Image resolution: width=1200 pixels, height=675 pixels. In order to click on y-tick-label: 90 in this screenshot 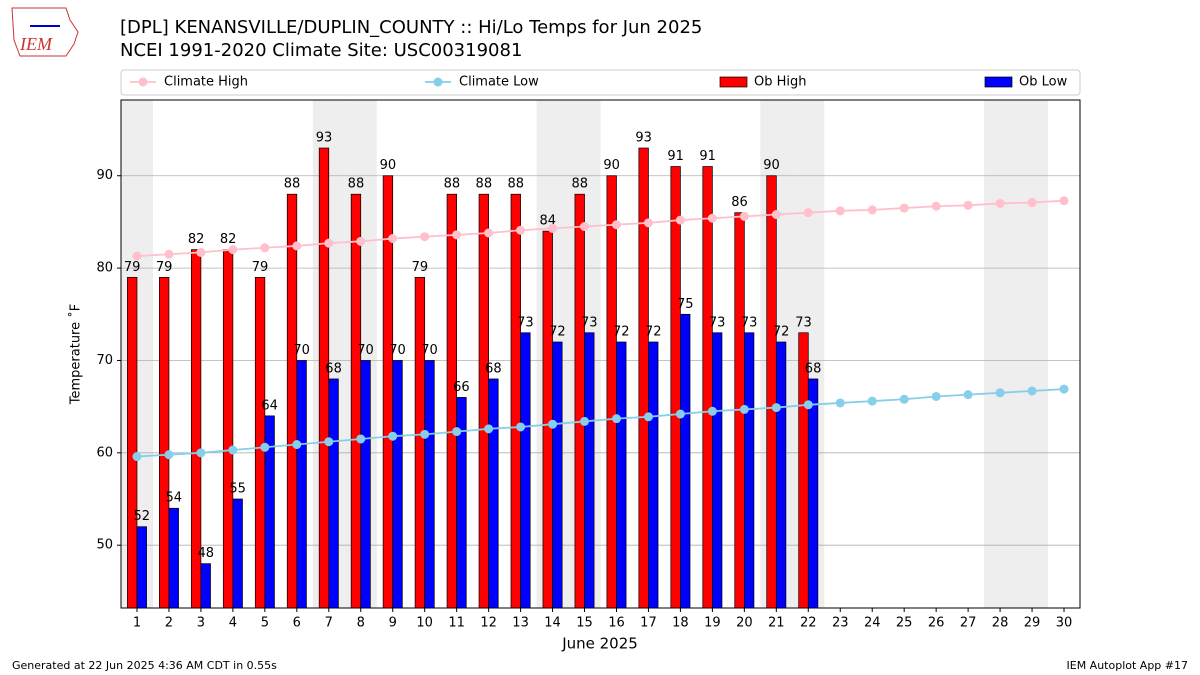, I will do `click(104, 175)`.